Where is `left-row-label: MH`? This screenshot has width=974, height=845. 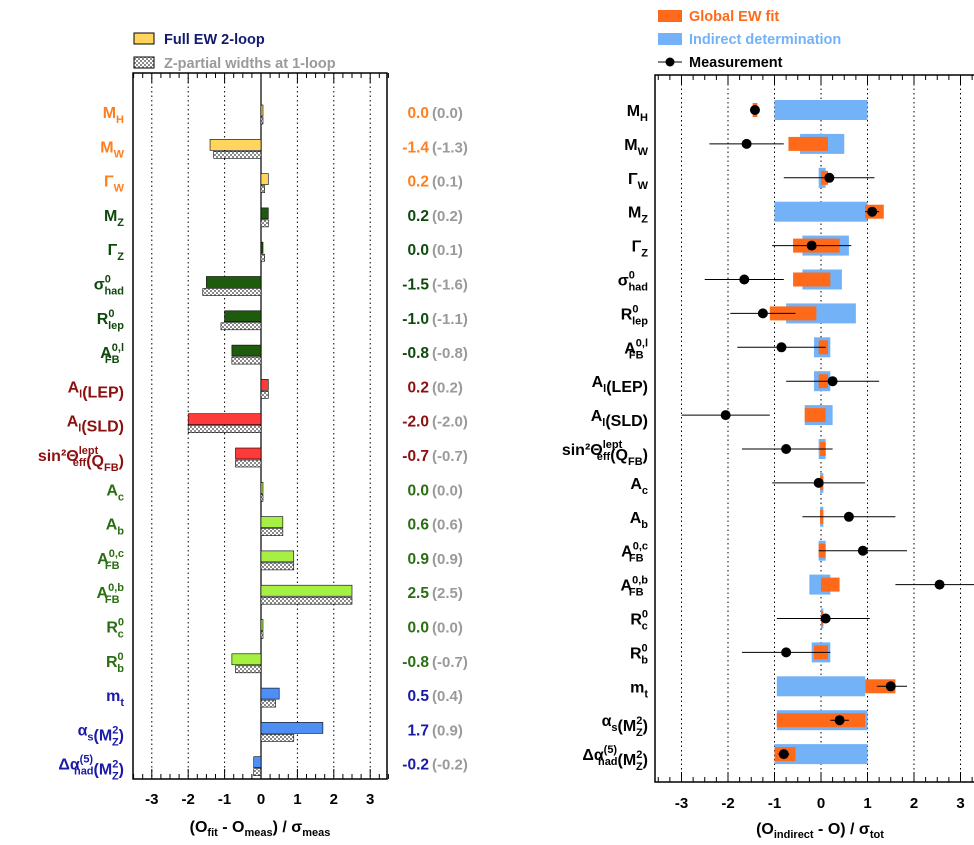 left-row-label: MH is located at coordinates (113, 115).